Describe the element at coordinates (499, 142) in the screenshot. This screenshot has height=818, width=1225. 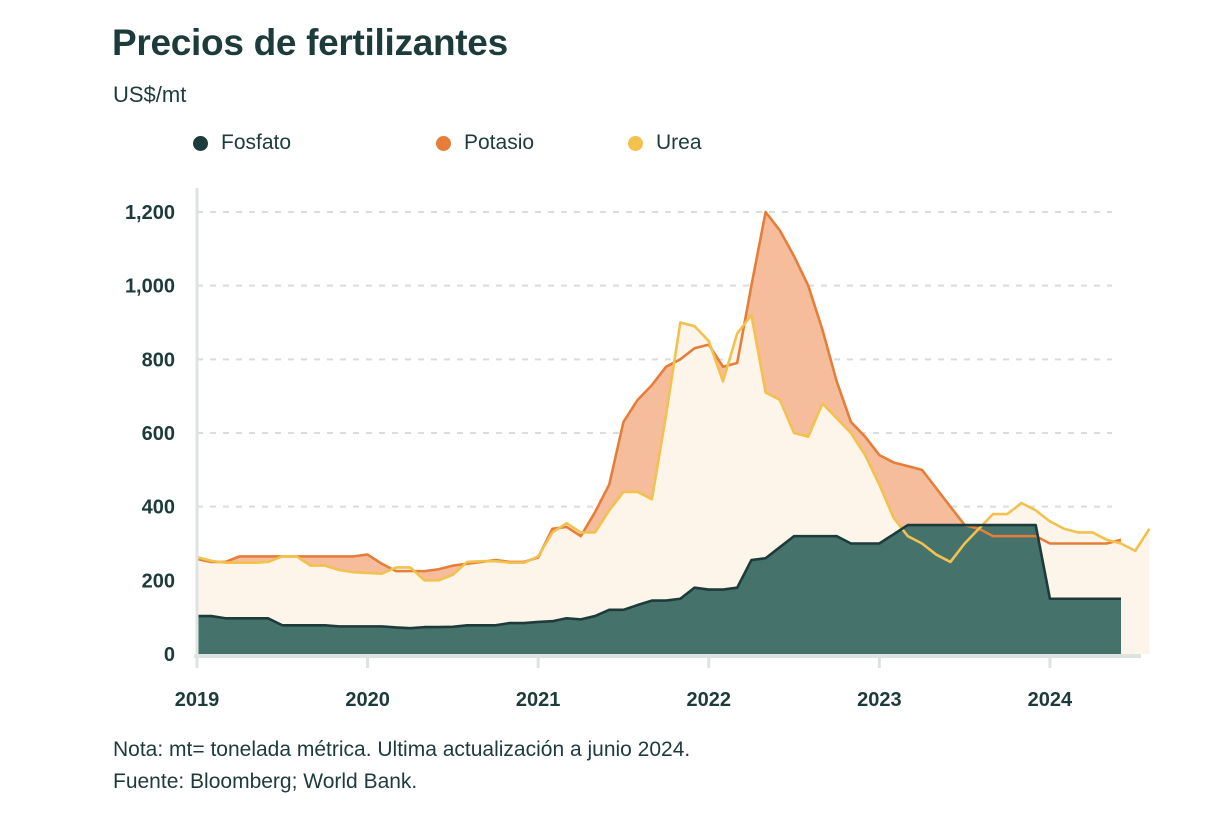
I see `legend-label-potasio: Potasio` at that location.